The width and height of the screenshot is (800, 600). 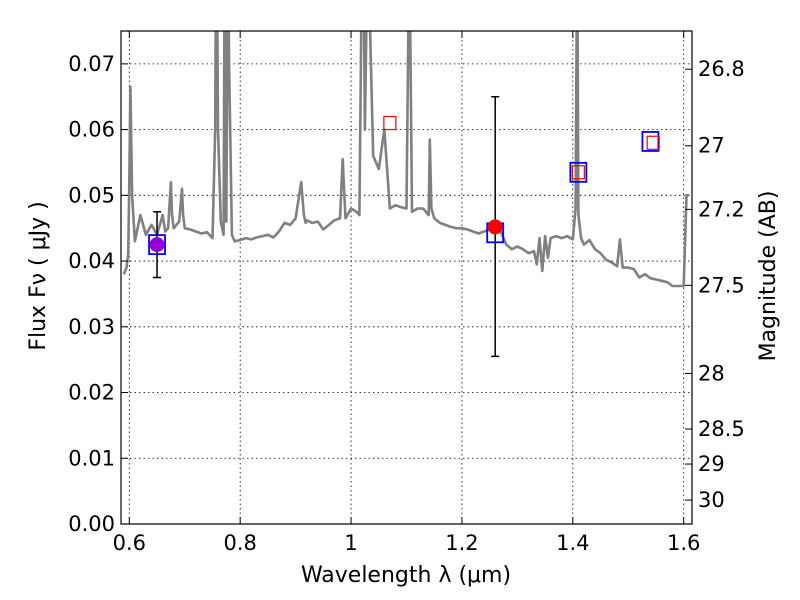 What do you see at coordinates (239, 543) in the screenshot?
I see `x-tick-label: 0.8` at bounding box center [239, 543].